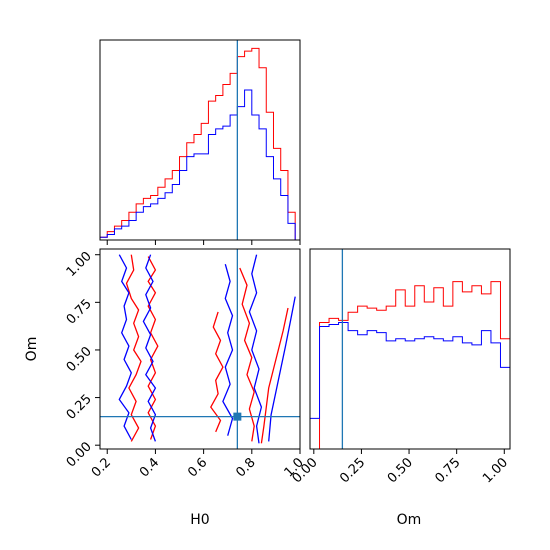 The image size is (550, 550). I want to click on h0-tick-label-0: 0.2, so click(101, 467).